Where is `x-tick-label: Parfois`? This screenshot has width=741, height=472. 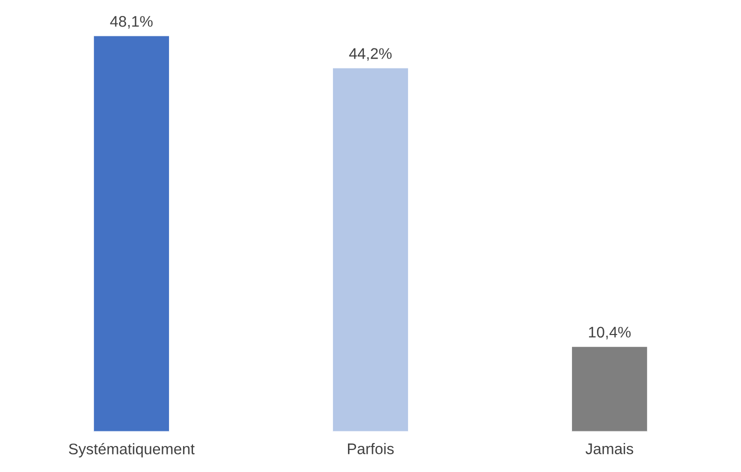
x-tick-label: Parfois is located at coordinates (371, 448).